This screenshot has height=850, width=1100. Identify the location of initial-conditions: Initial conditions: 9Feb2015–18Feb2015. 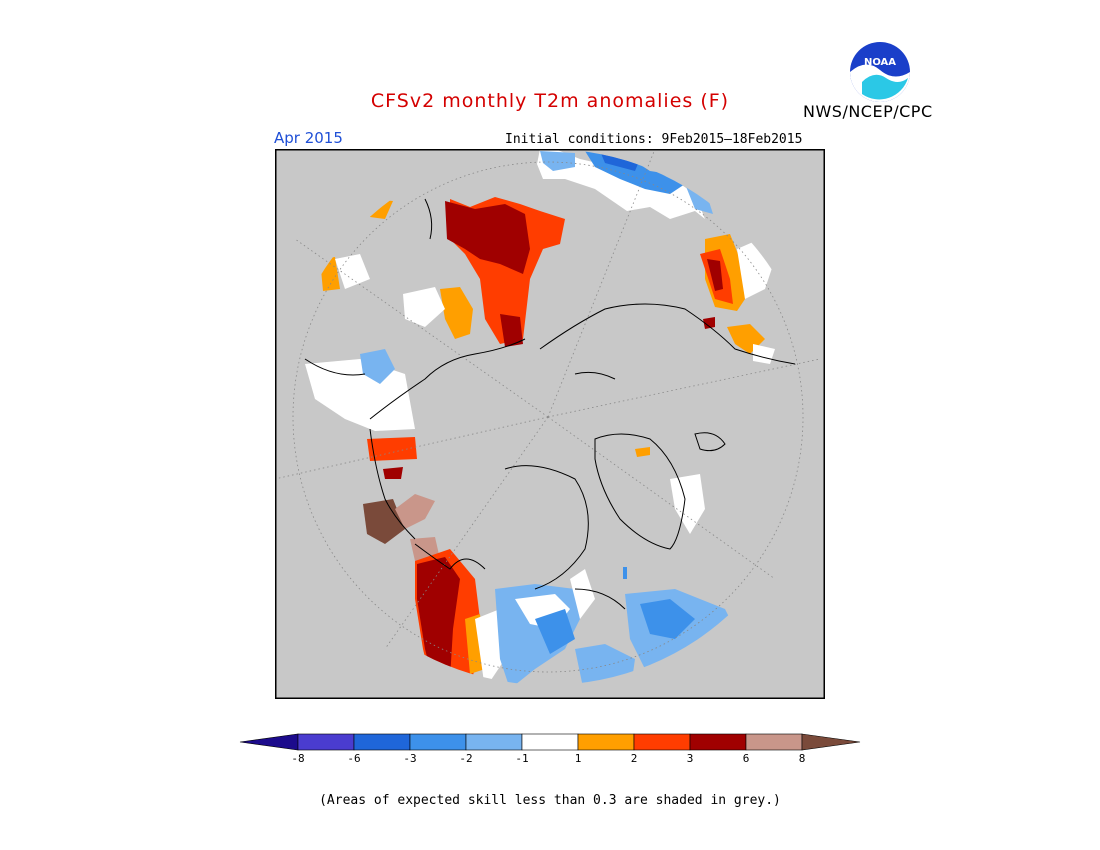
(654, 139).